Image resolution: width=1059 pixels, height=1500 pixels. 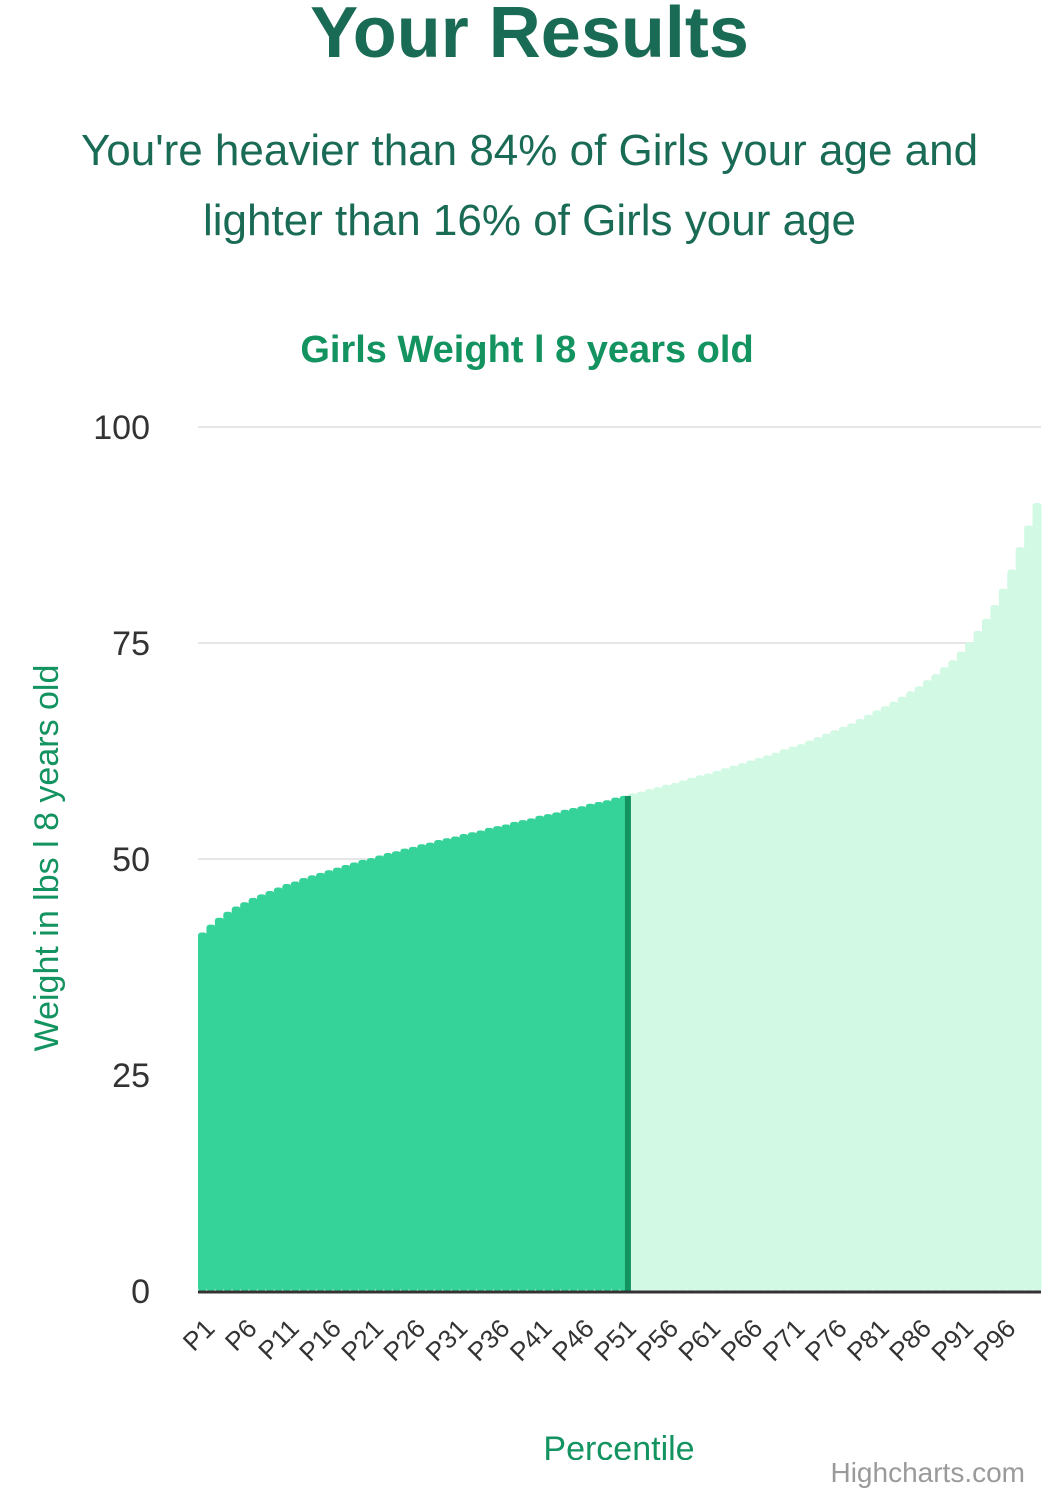 I want to click on x-tick-label: P66, so click(x=741, y=1340).